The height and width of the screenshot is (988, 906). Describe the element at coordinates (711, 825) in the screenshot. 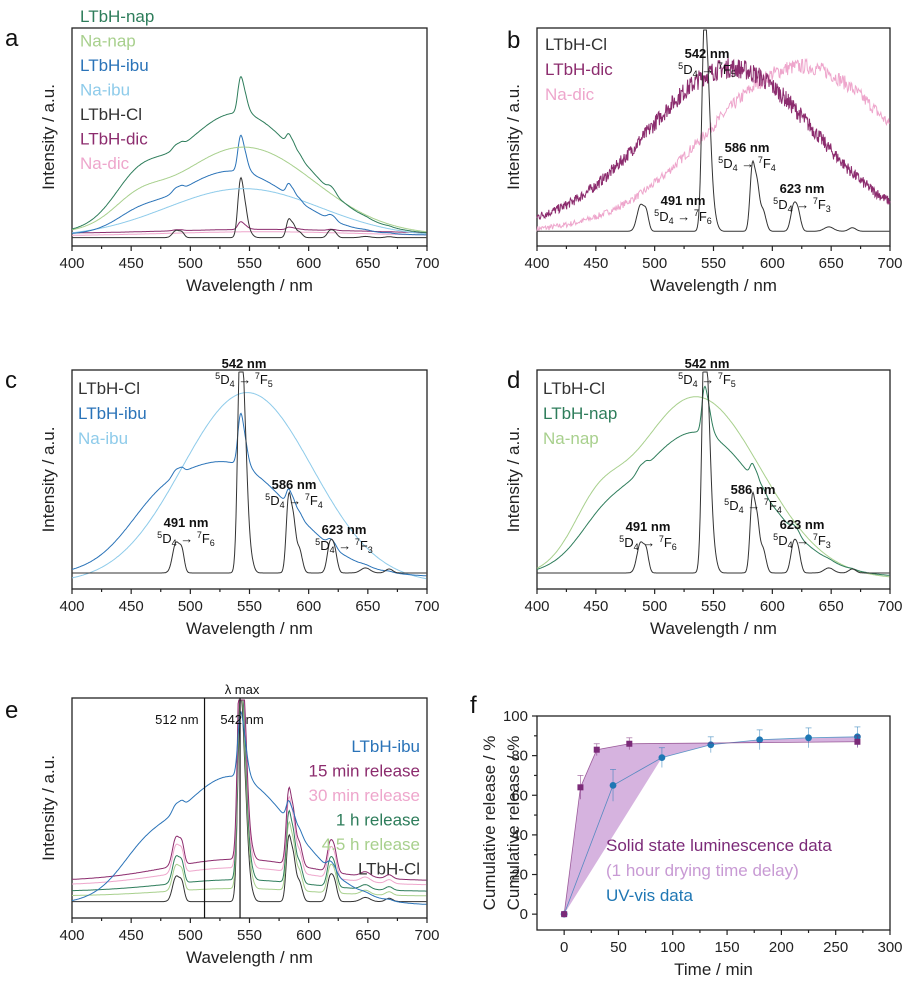

I see `shaded-delay-region` at that location.